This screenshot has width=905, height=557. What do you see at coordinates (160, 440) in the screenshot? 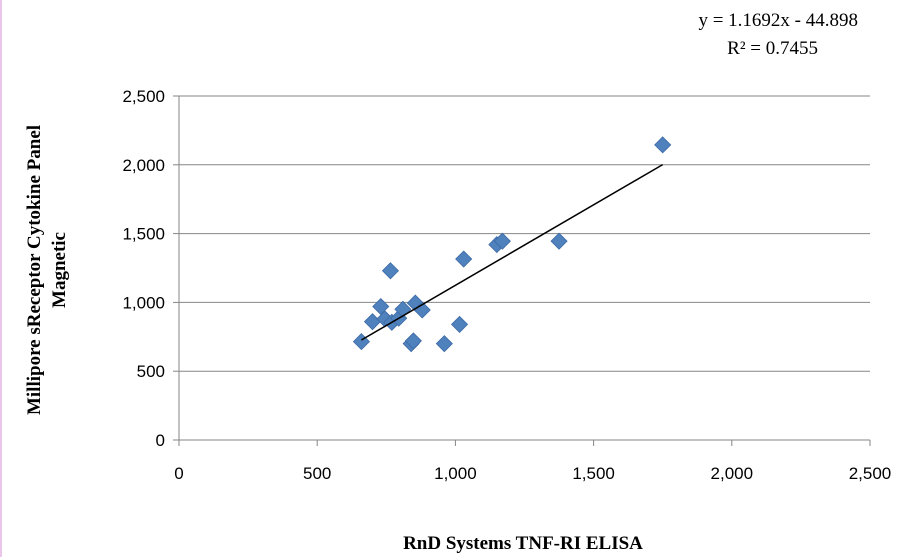
I see `y-tick-label-0: 0` at bounding box center [160, 440].